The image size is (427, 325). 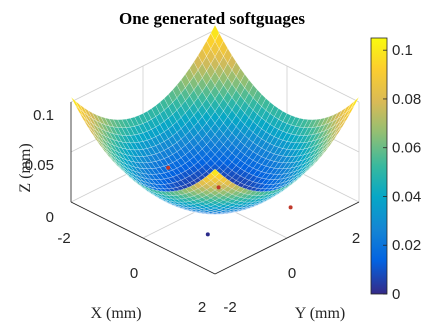 I want to click on z-axis-label: Z (mm), so click(x=25, y=167).